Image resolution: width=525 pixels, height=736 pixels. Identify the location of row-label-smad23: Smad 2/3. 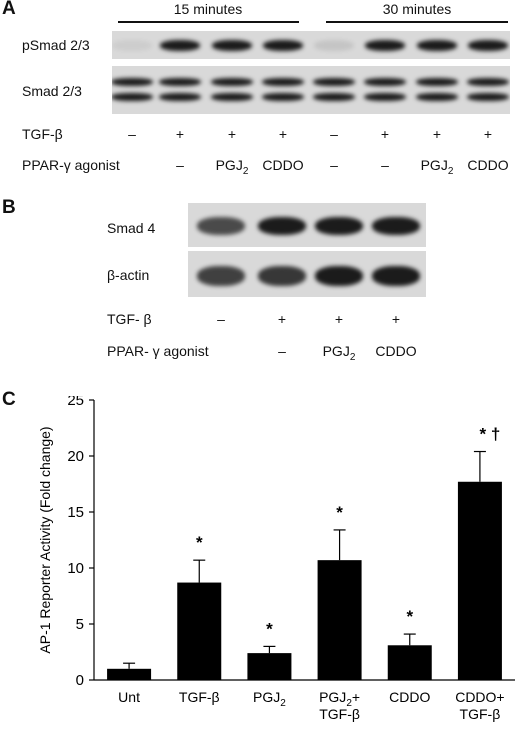
(52, 91).